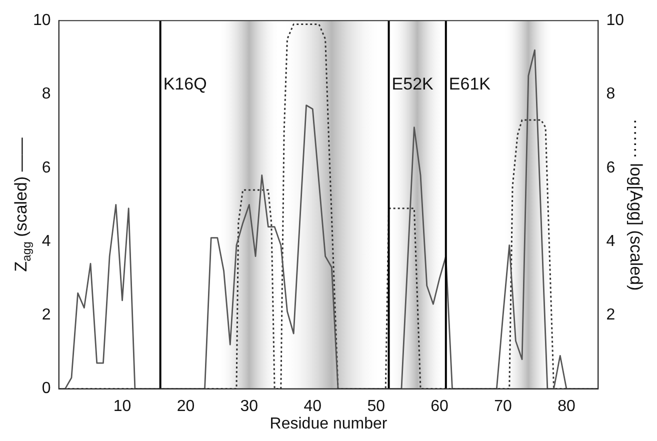 This screenshot has width=657, height=441. What do you see at coordinates (46, 389) in the screenshot?
I see `y-tick-label: 0` at bounding box center [46, 389].